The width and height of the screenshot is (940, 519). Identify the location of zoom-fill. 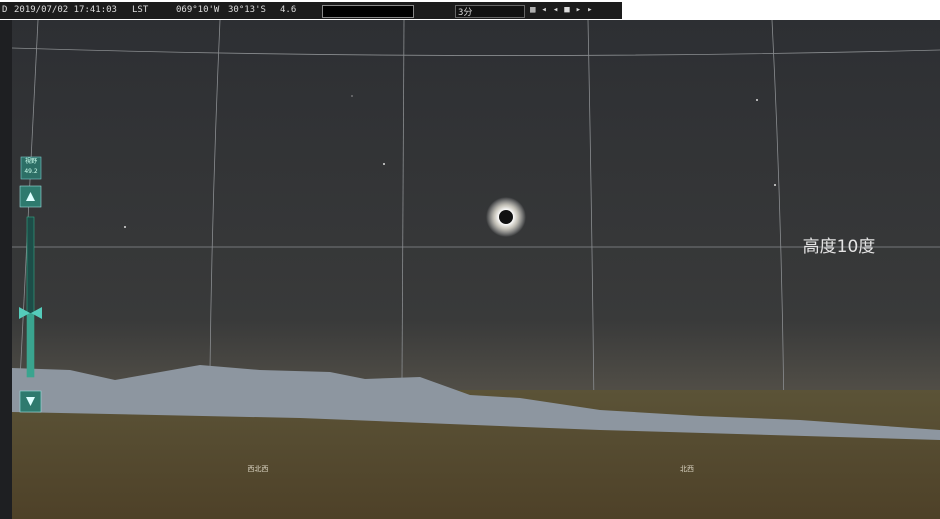
(30, 345).